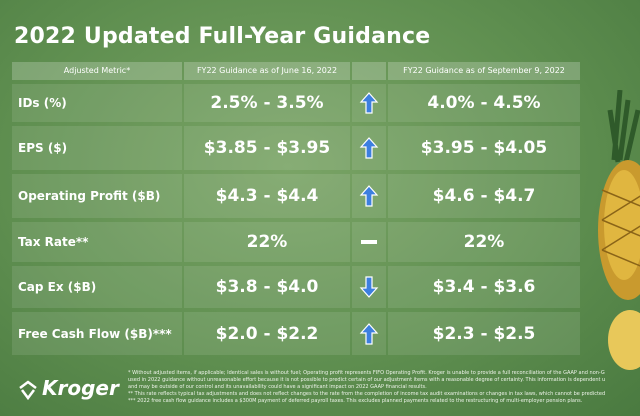  What do you see at coordinates (267, 148) in the screenshot?
I see `june-guidance: $3.85 - $3.95` at bounding box center [267, 148].